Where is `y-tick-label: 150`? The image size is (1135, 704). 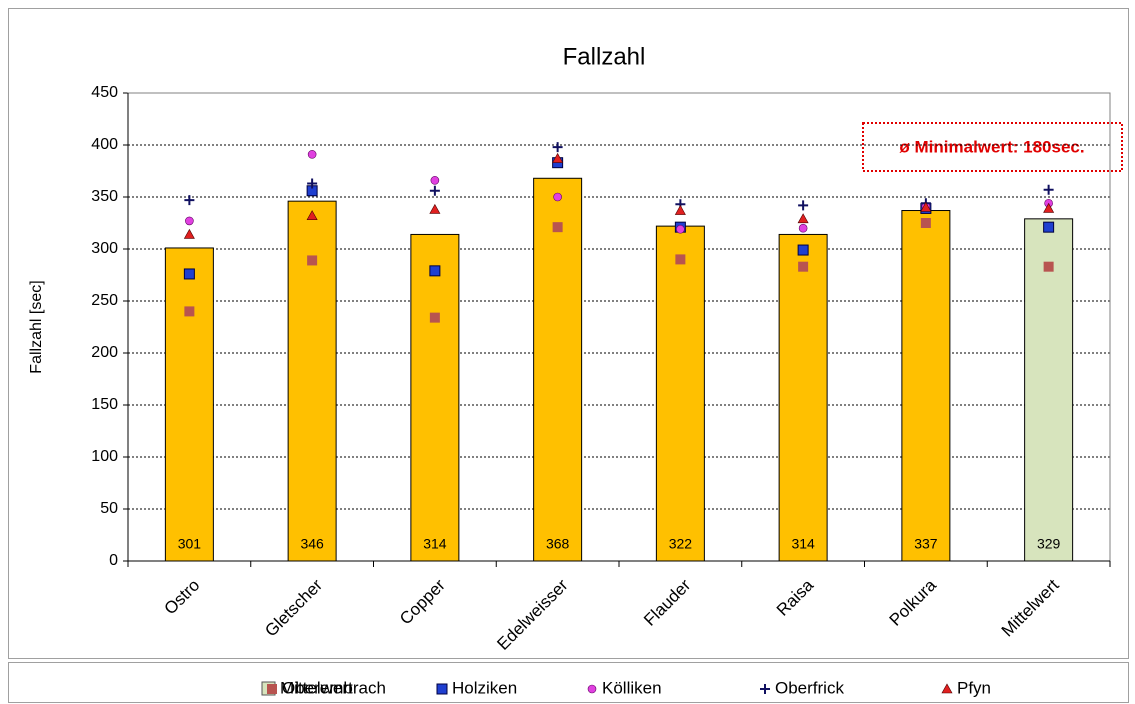 y-tick-label: 150 is located at coordinates (104, 404).